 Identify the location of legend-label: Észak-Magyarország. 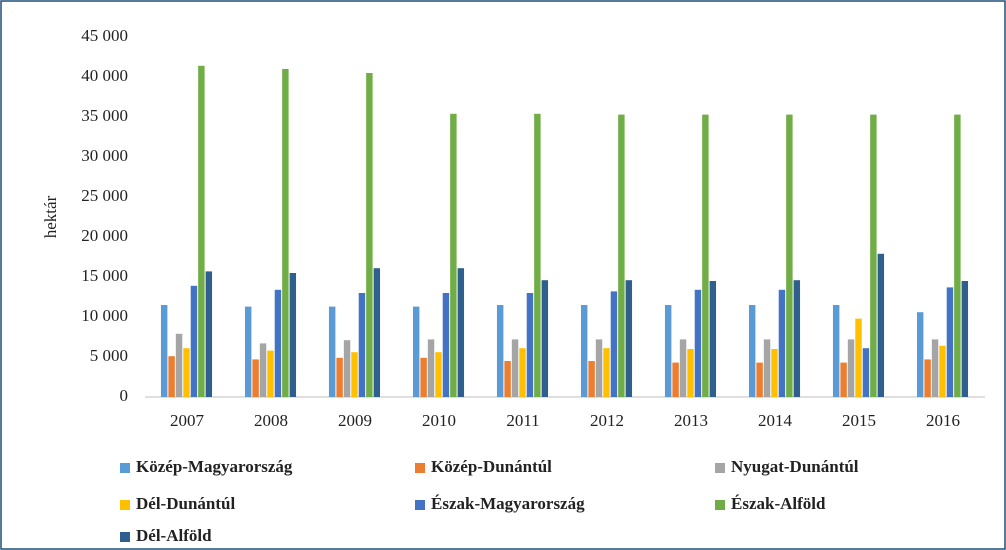
(508, 503).